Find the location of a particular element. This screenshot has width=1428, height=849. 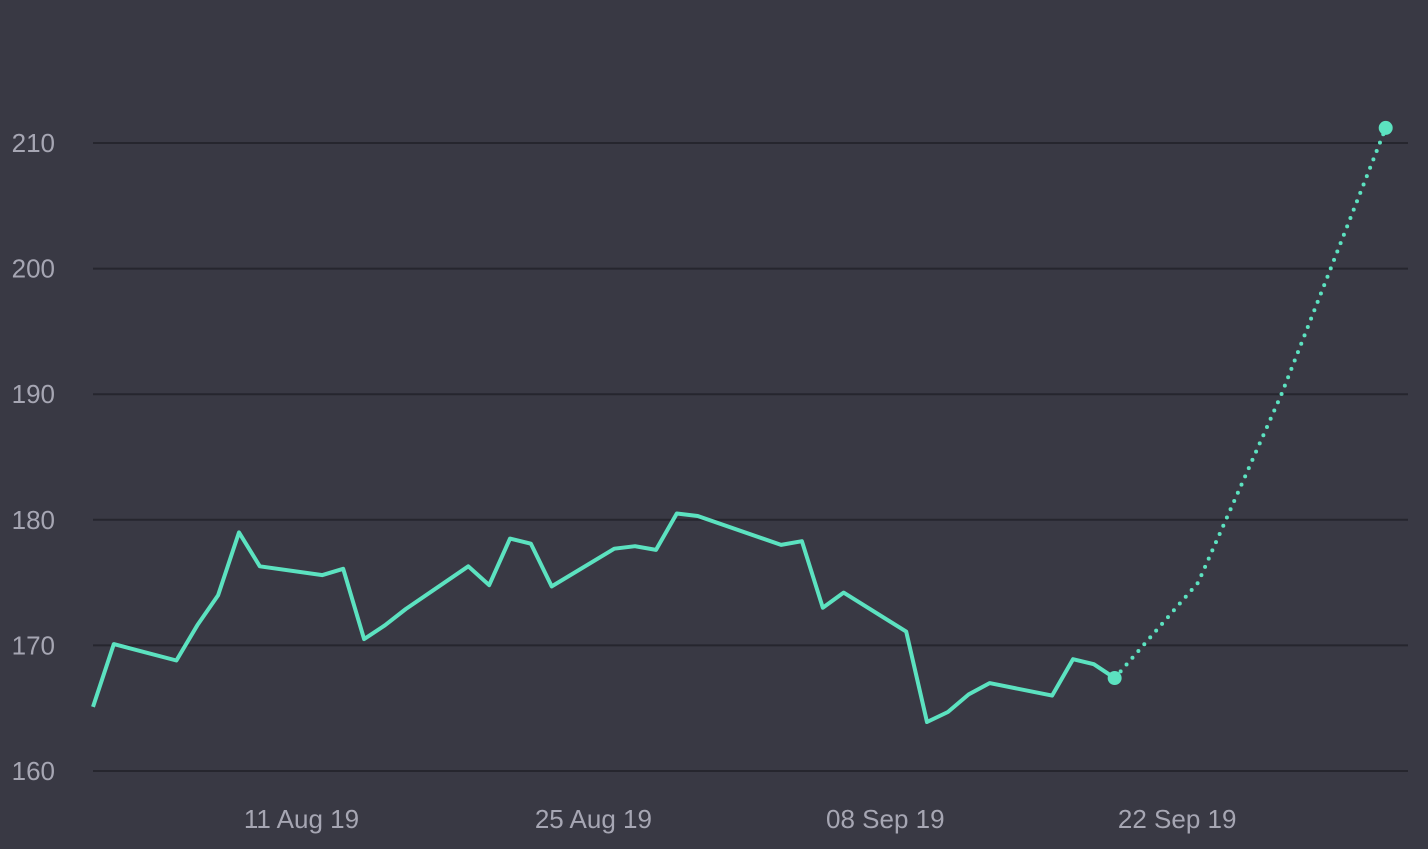

x-tick-label: 22 Sep 19 is located at coordinates (1177, 819).